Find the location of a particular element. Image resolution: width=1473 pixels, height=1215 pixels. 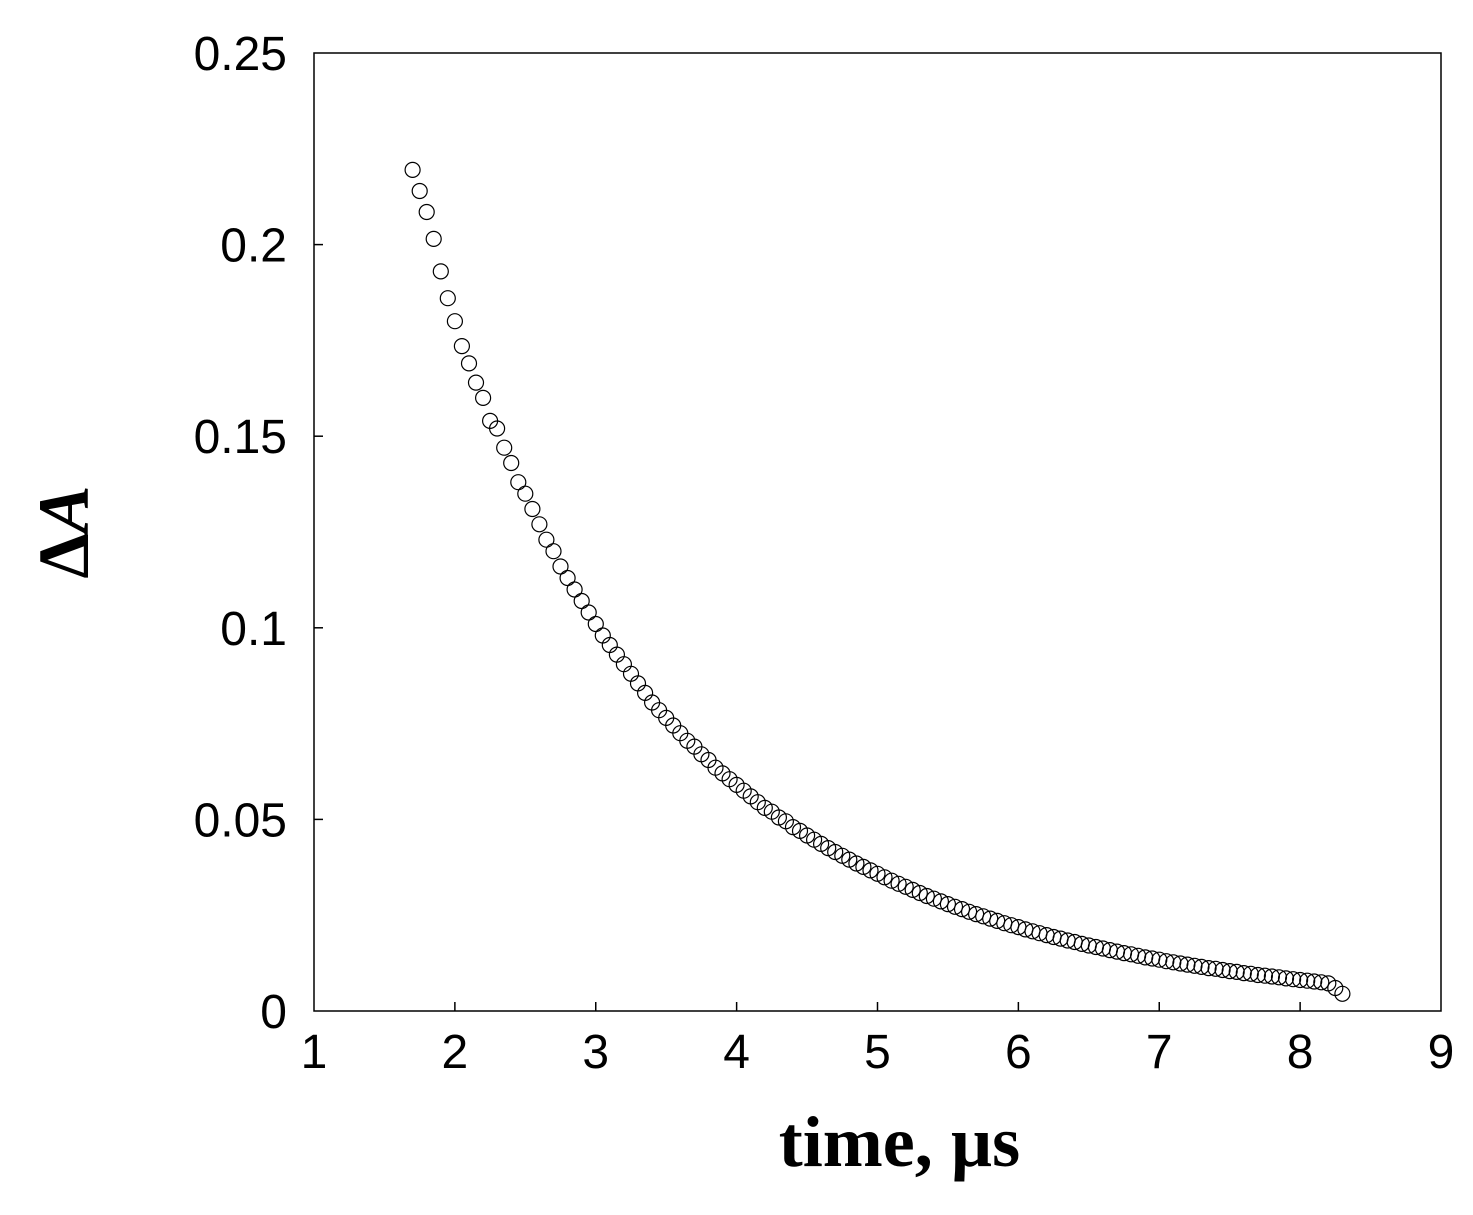

y-axis-ticks: 0 0.05 0.1 0.15 0.2 0.25 is located at coordinates (258, 533).